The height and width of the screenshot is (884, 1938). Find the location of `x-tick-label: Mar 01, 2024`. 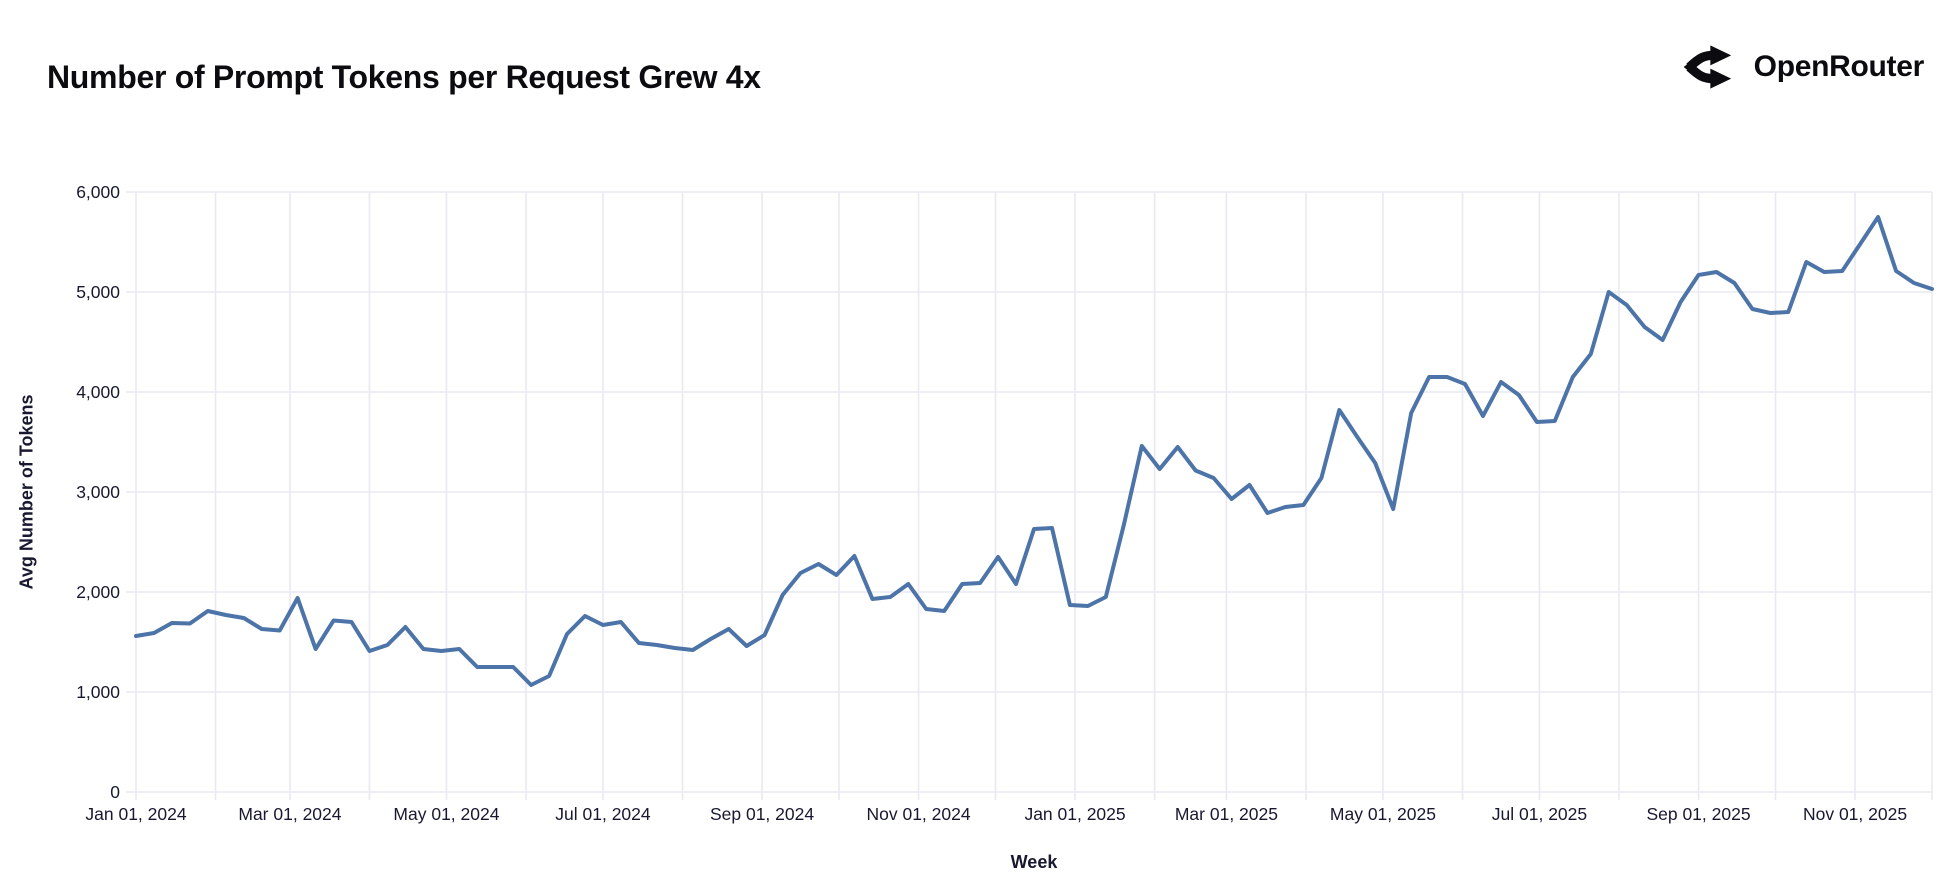

x-tick-label: Mar 01, 2024 is located at coordinates (289, 814).